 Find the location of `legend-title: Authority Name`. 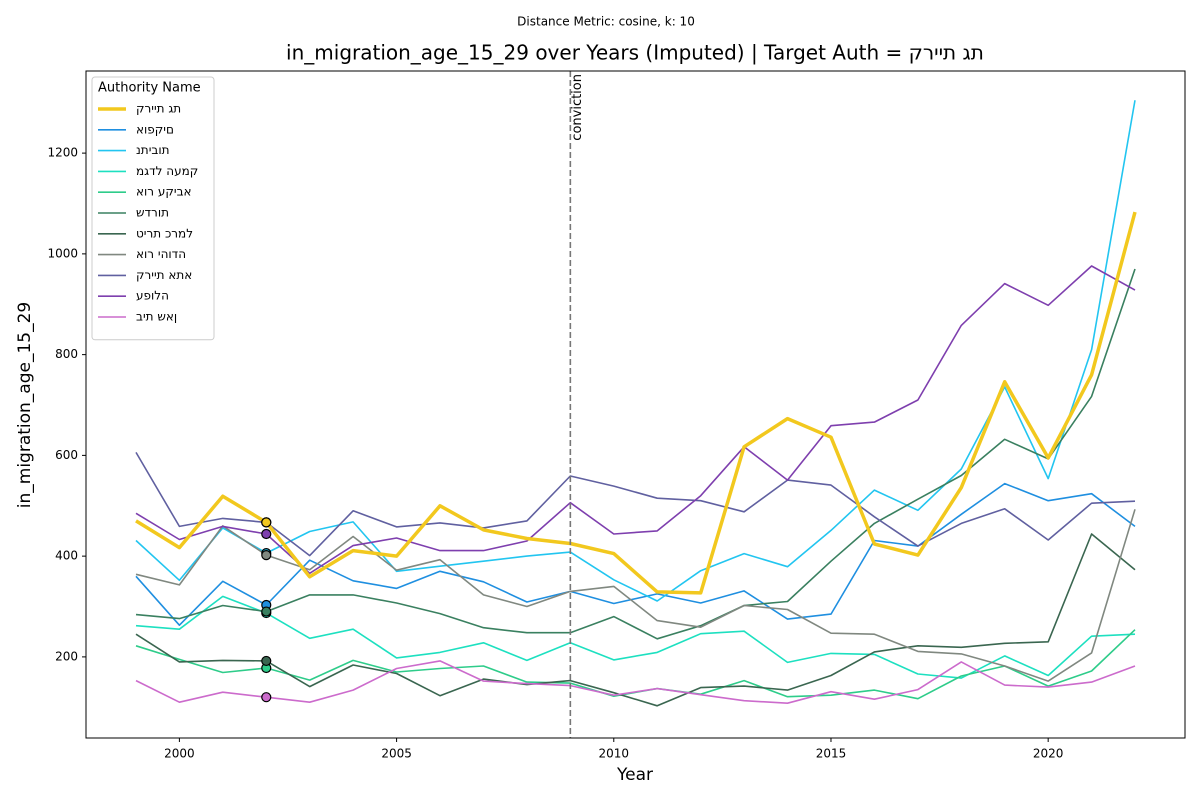

legend-title: Authority Name is located at coordinates (149, 88).